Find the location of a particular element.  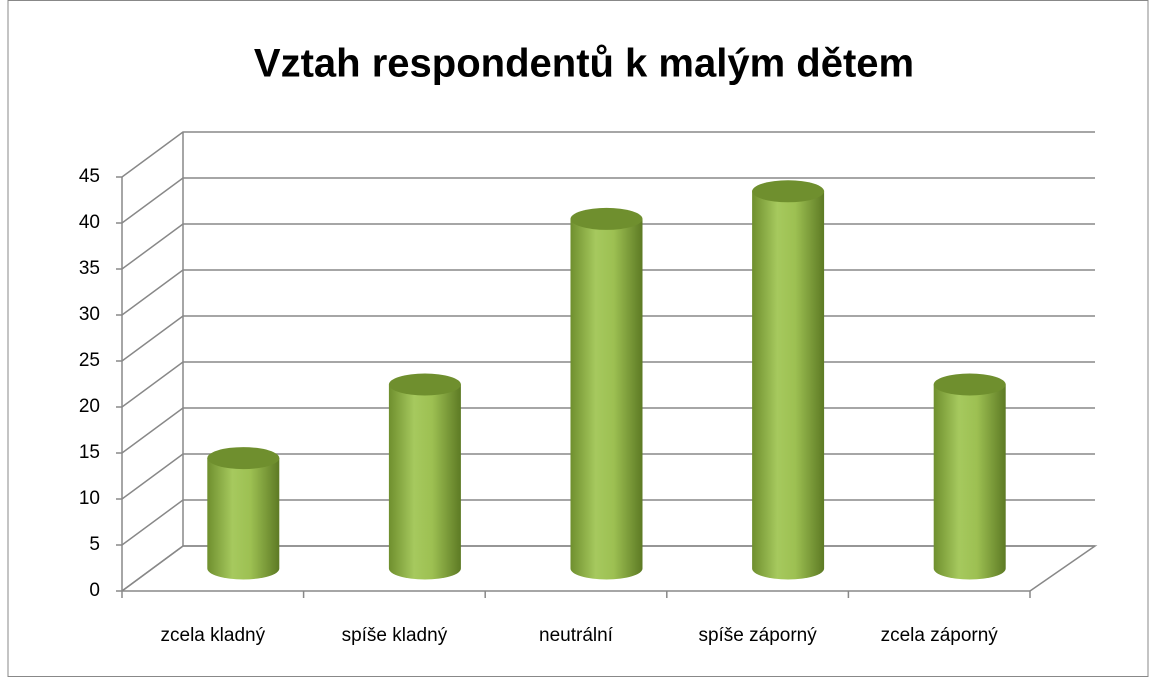

y-tick-label: 40 is located at coordinates (89, 222).